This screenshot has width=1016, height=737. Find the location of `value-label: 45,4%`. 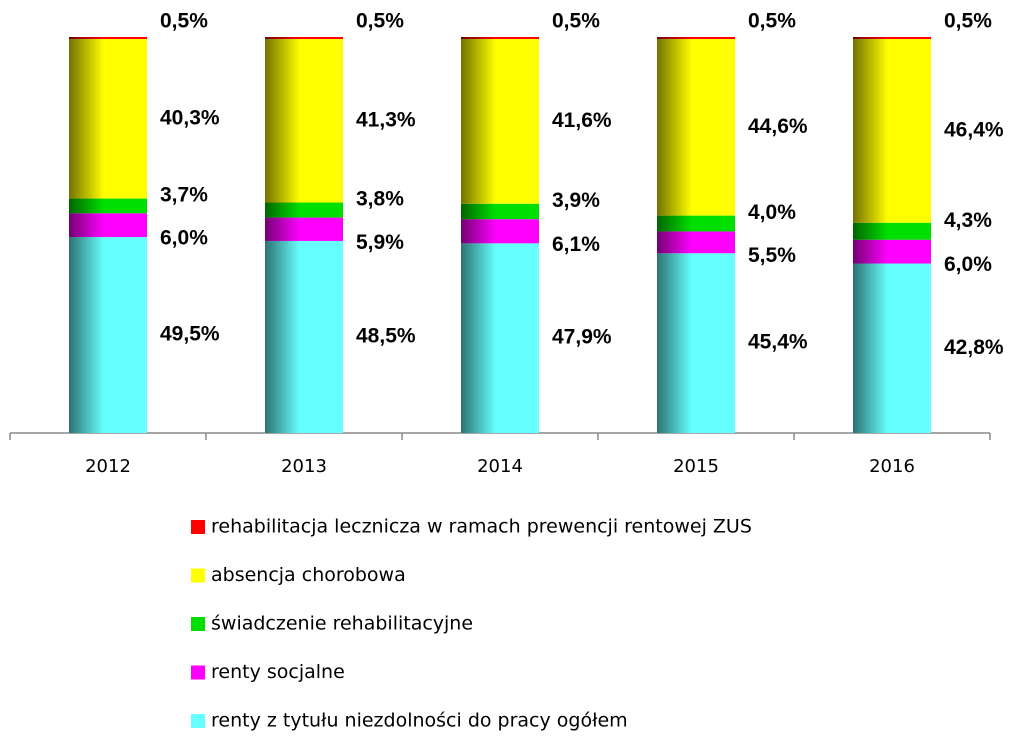

value-label: 45,4% is located at coordinates (778, 342).